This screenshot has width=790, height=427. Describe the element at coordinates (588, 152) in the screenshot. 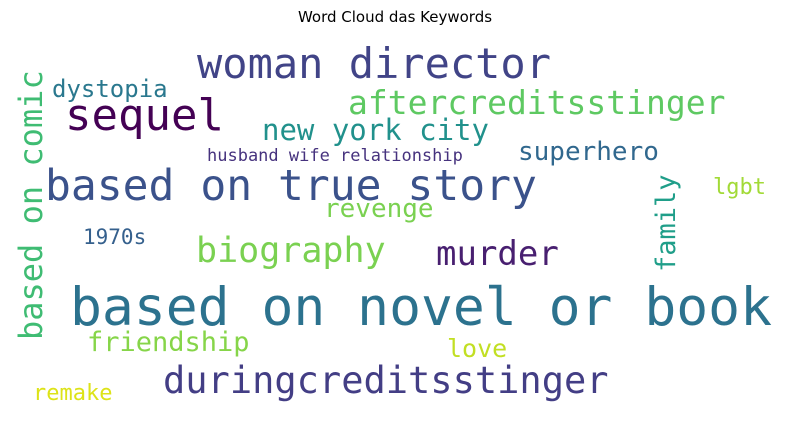

I see `word-superhero: superhero` at that location.